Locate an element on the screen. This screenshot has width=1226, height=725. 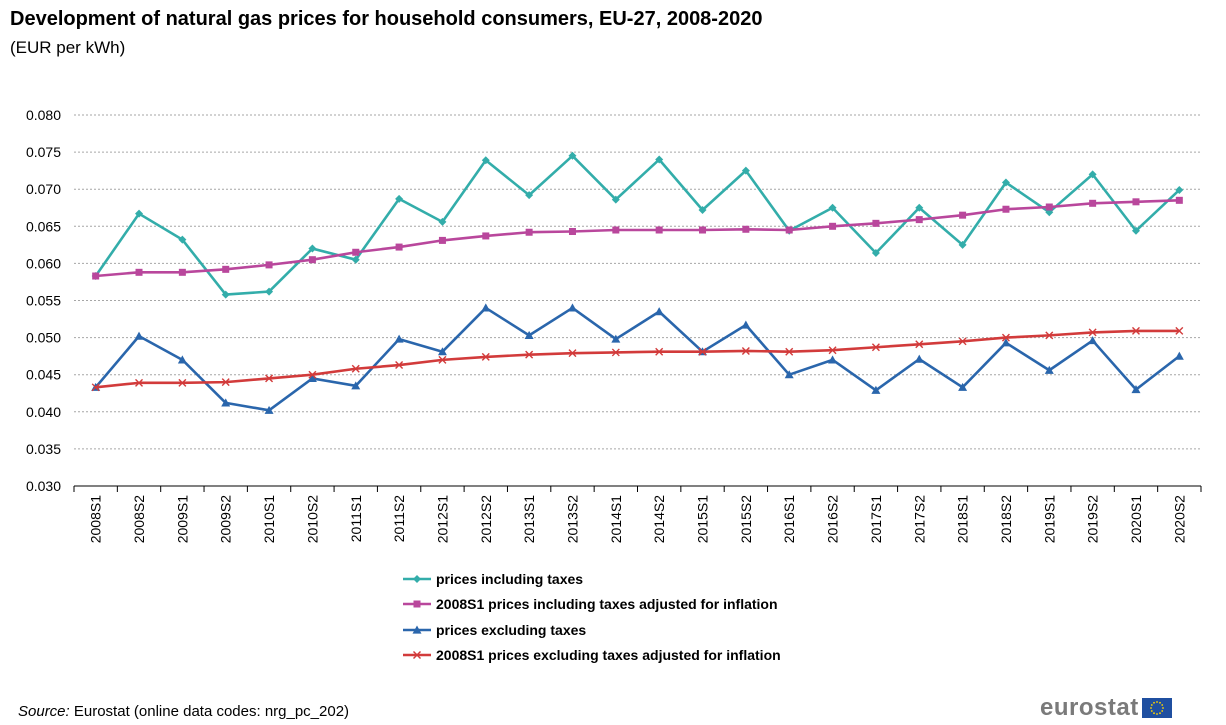
x-tick-label: 2019S2 is located at coordinates (1093, 519).